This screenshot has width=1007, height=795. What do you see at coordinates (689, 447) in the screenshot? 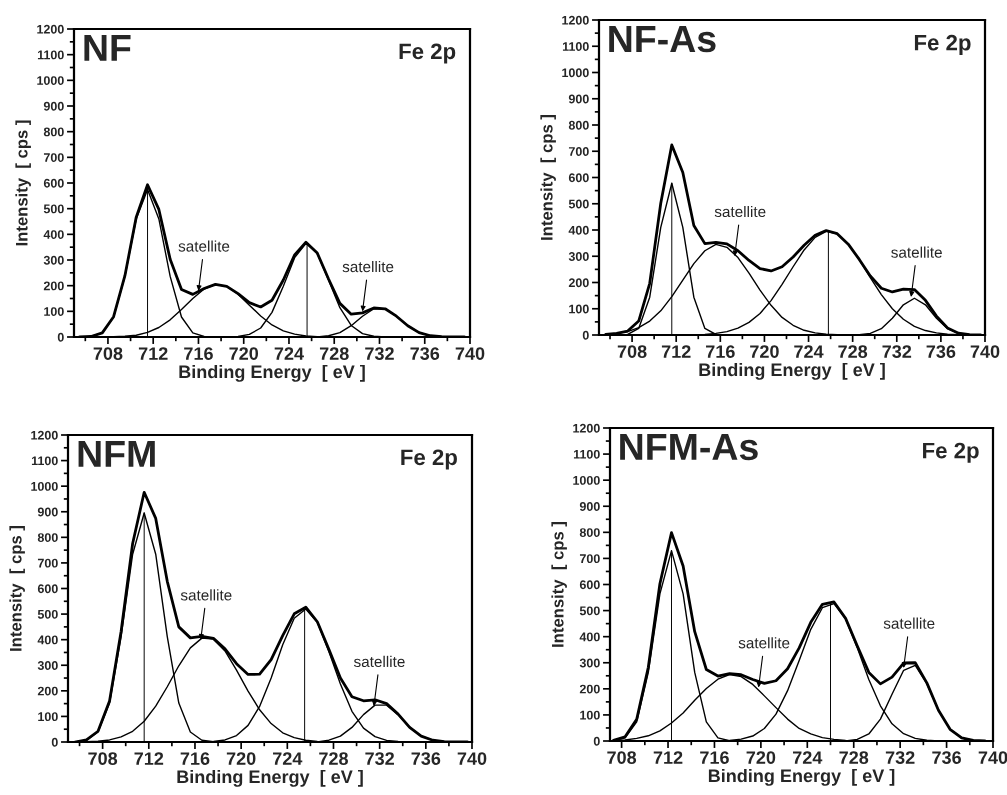
I see `chart-title: NFM-As` at bounding box center [689, 447].